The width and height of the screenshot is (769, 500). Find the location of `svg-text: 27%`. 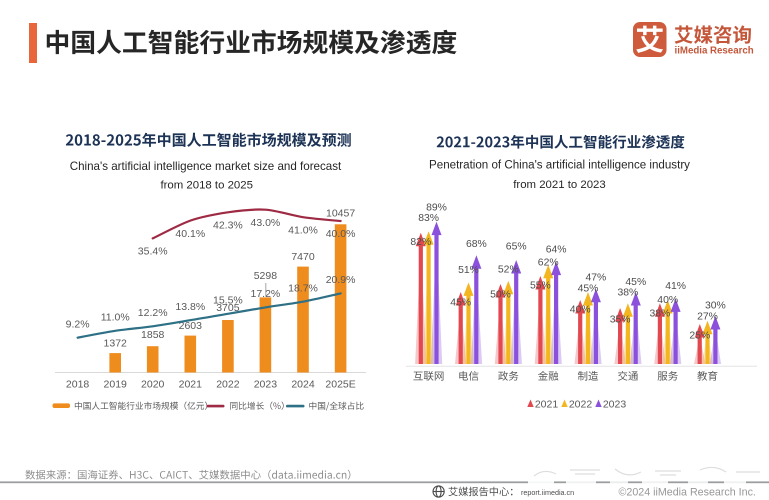

svg-text: 27% is located at coordinates (707, 317).